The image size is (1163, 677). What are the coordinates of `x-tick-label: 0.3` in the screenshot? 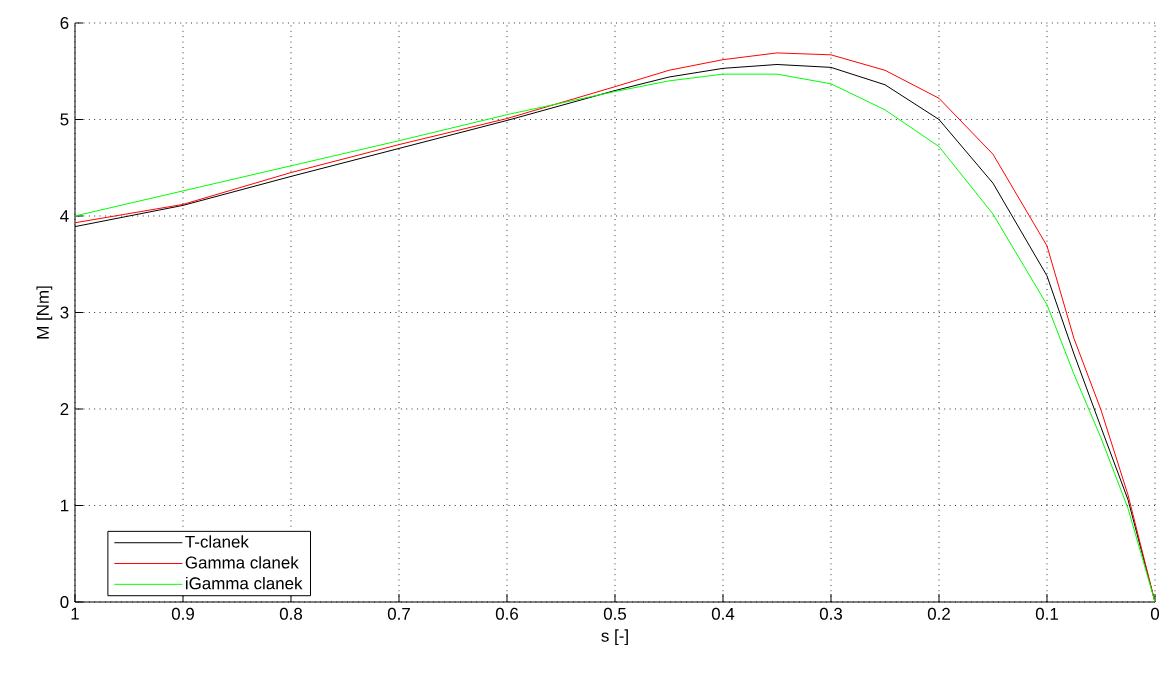 It's located at (831, 613).